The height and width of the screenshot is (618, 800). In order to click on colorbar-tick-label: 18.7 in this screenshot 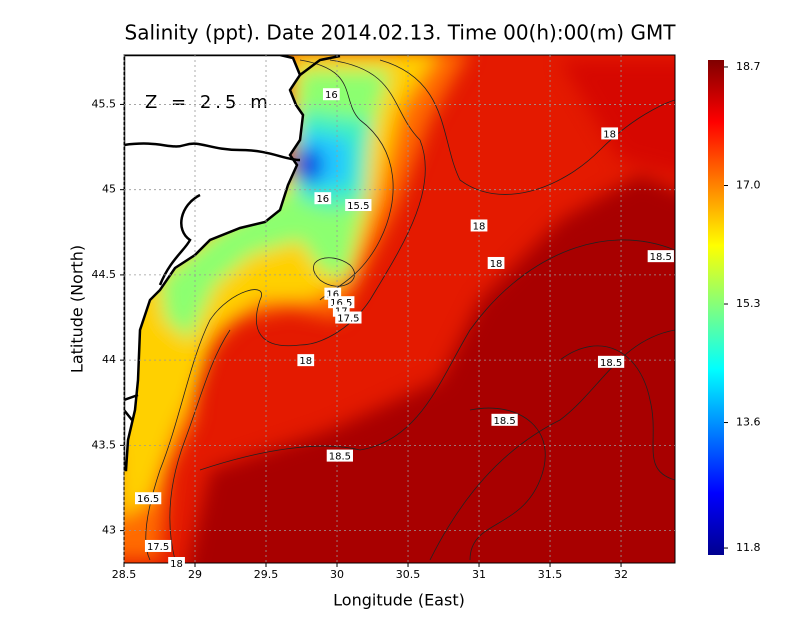, I will do `click(748, 66)`.